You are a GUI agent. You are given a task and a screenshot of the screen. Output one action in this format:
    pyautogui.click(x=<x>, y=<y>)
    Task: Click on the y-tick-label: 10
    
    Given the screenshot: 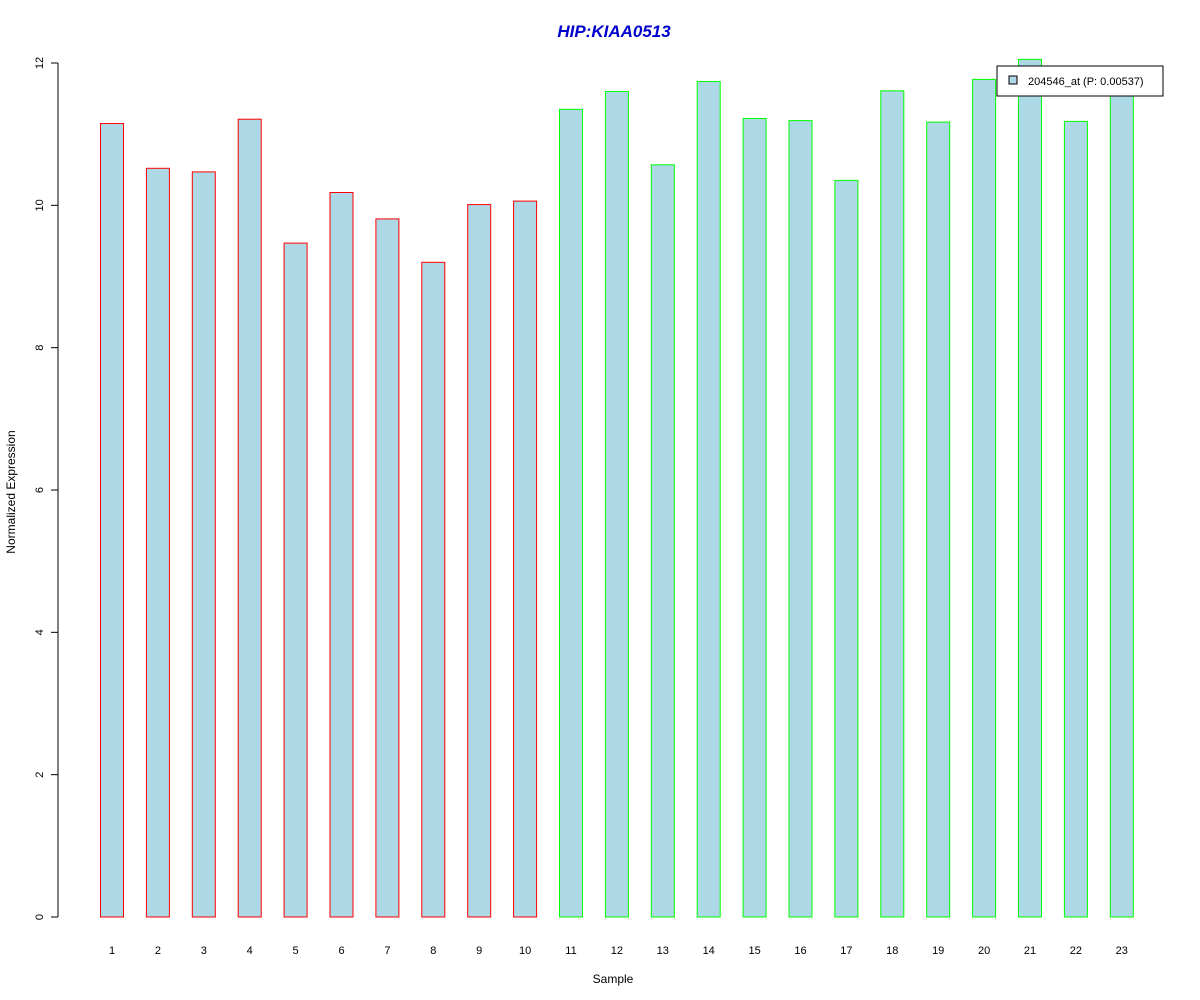 What is the action you would take?
    pyautogui.click(x=40, y=205)
    